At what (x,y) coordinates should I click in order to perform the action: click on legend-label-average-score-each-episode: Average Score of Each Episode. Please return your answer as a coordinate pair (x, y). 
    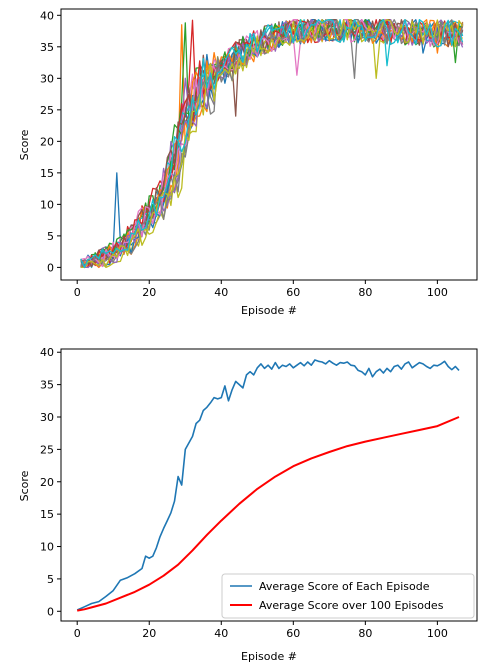
    Looking at the image, I should click on (344, 586).